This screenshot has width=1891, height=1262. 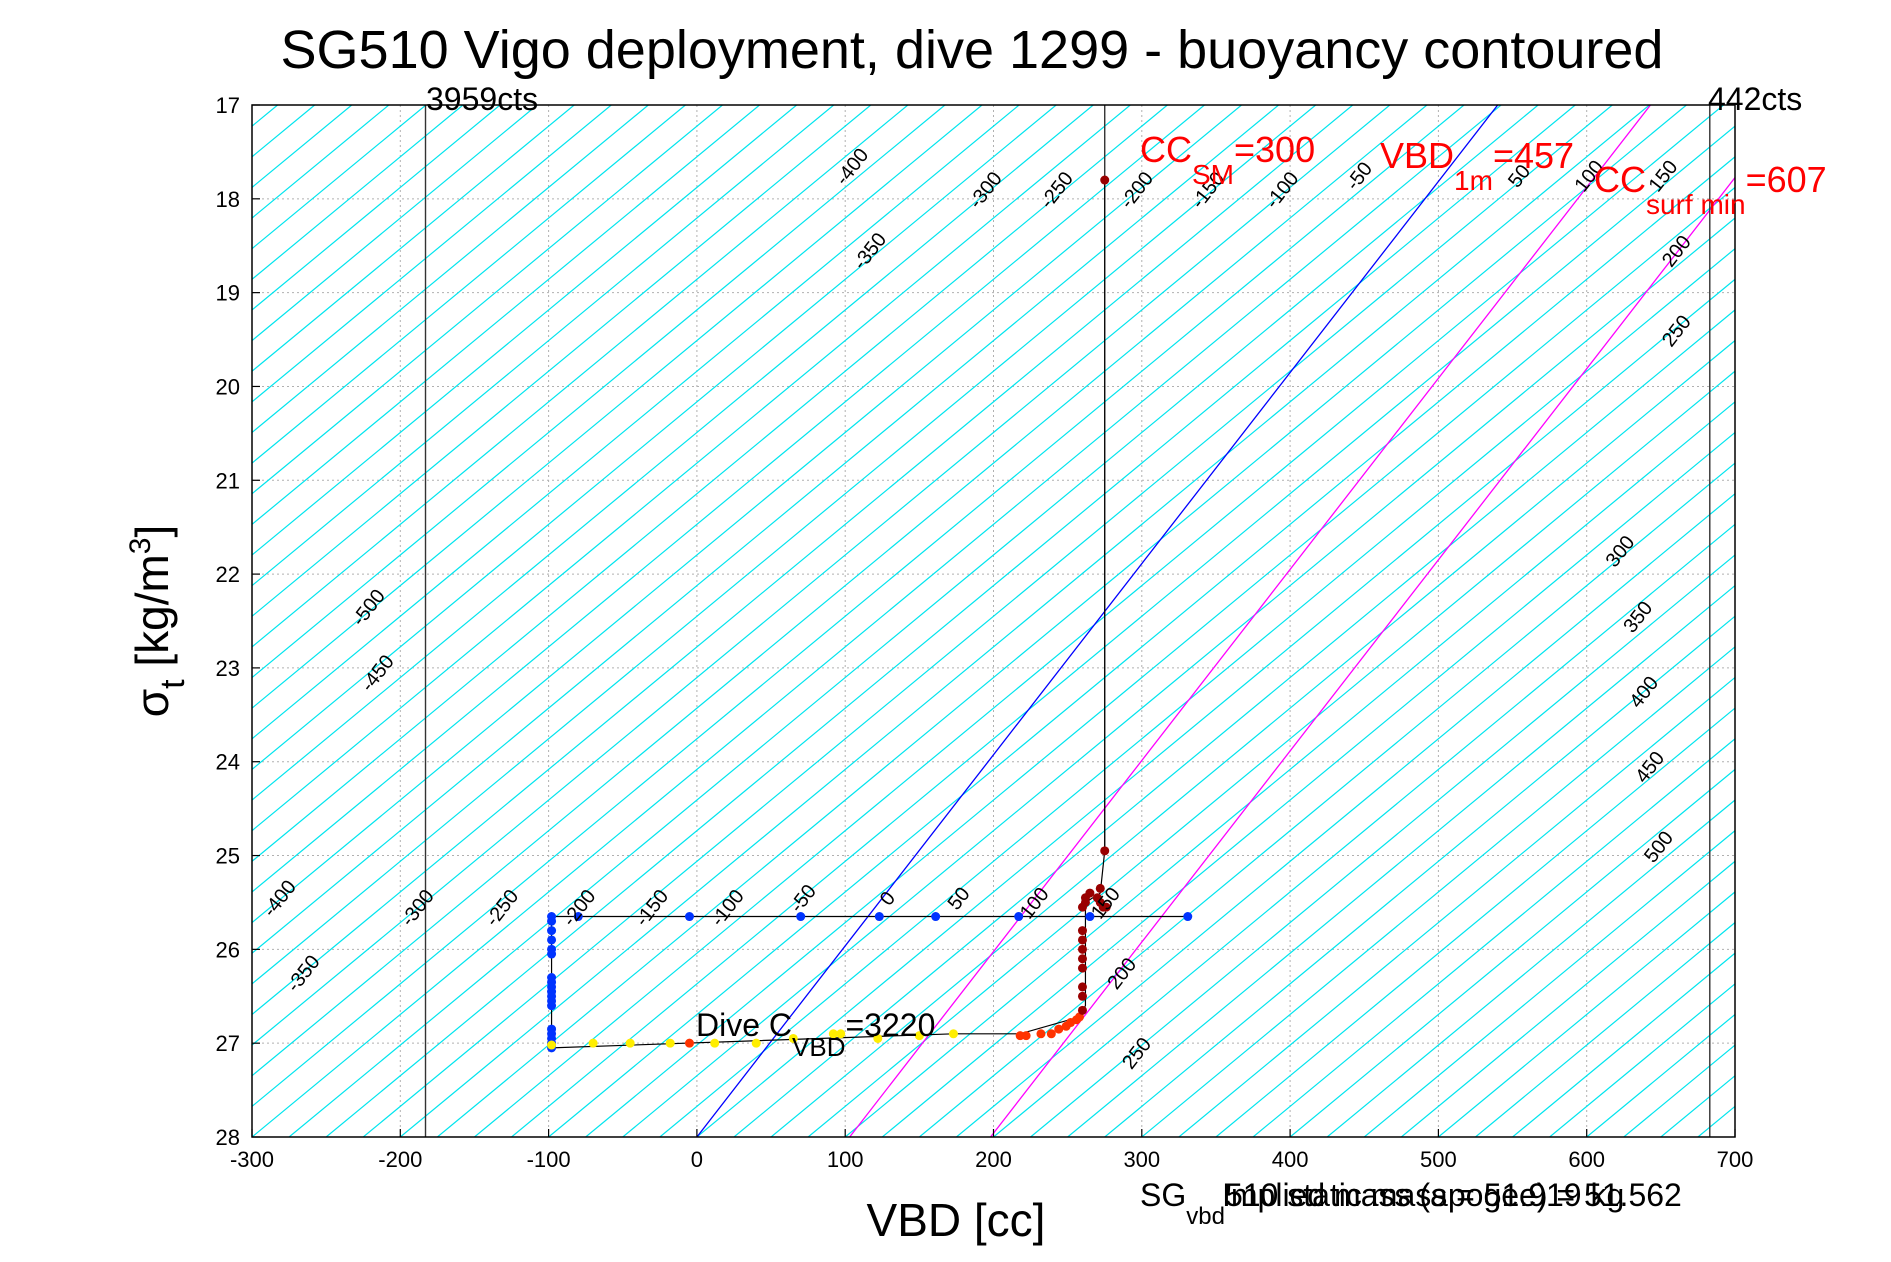 What do you see at coordinates (152, 531) in the screenshot?
I see `y-label-close: ]` at bounding box center [152, 531].